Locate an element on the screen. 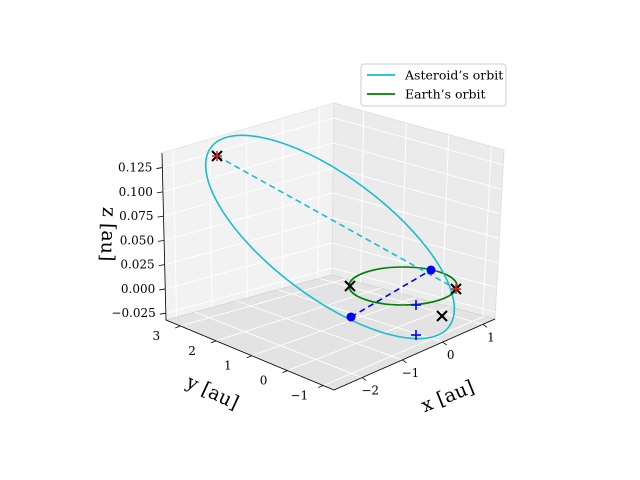 This screenshot has height=480, width=640. y-tick-label: −1 is located at coordinates (299, 396).